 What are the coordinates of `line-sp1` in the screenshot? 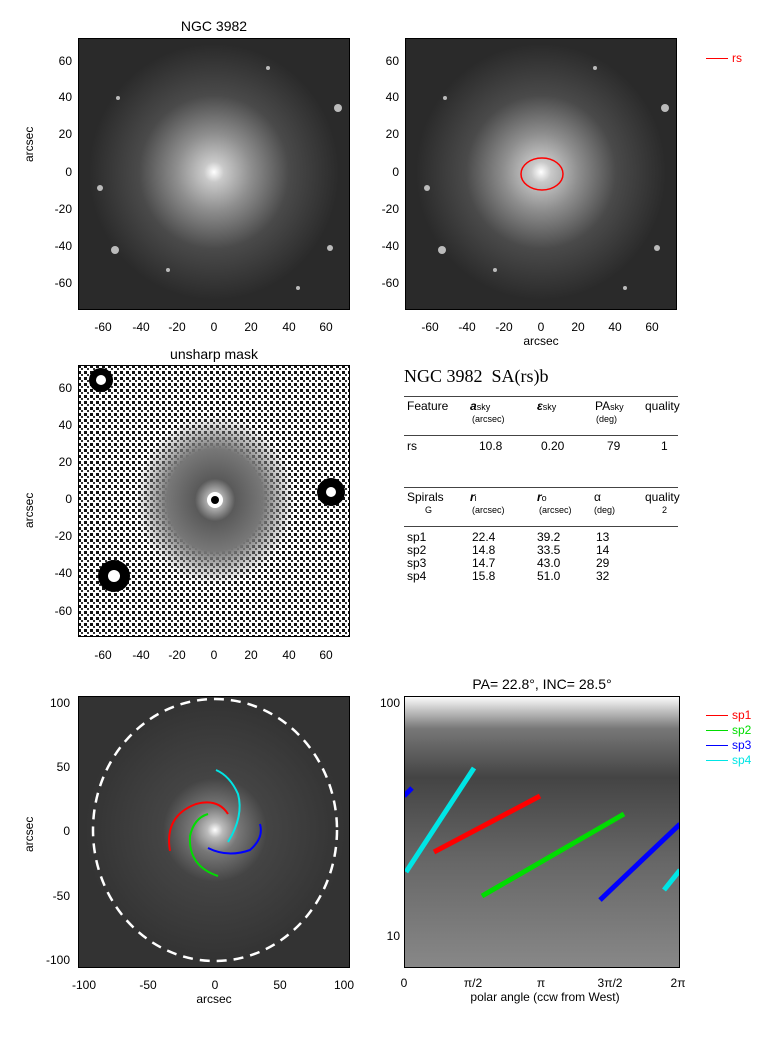 It's located at (487, 824).